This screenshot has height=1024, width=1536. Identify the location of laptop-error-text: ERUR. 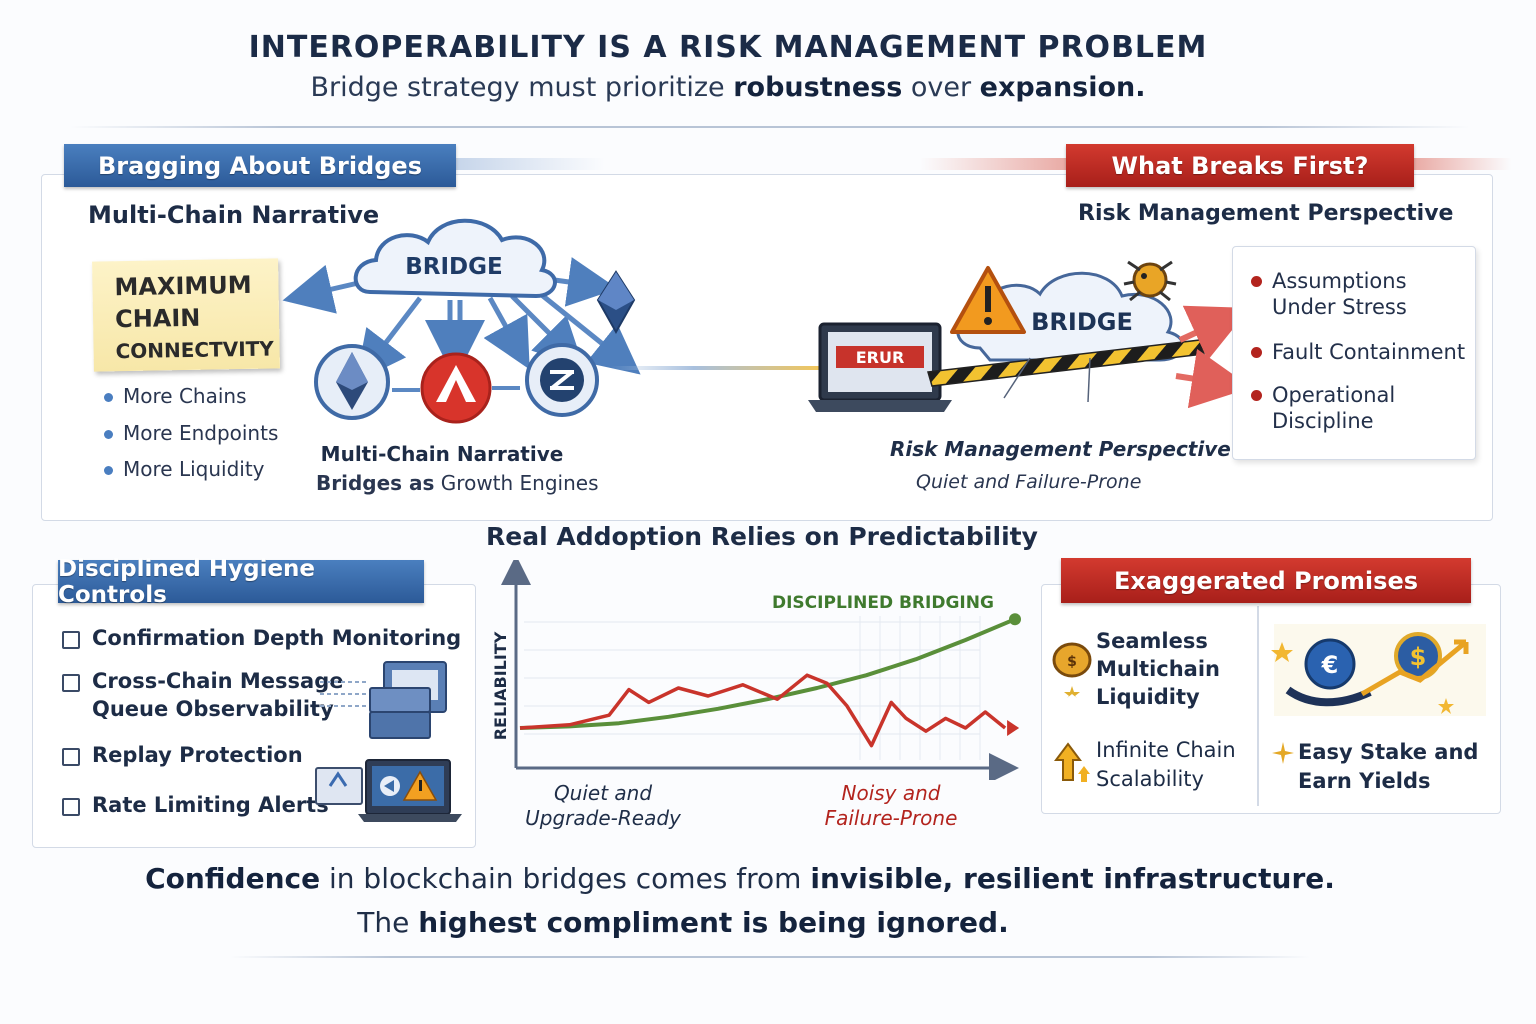
(880, 357).